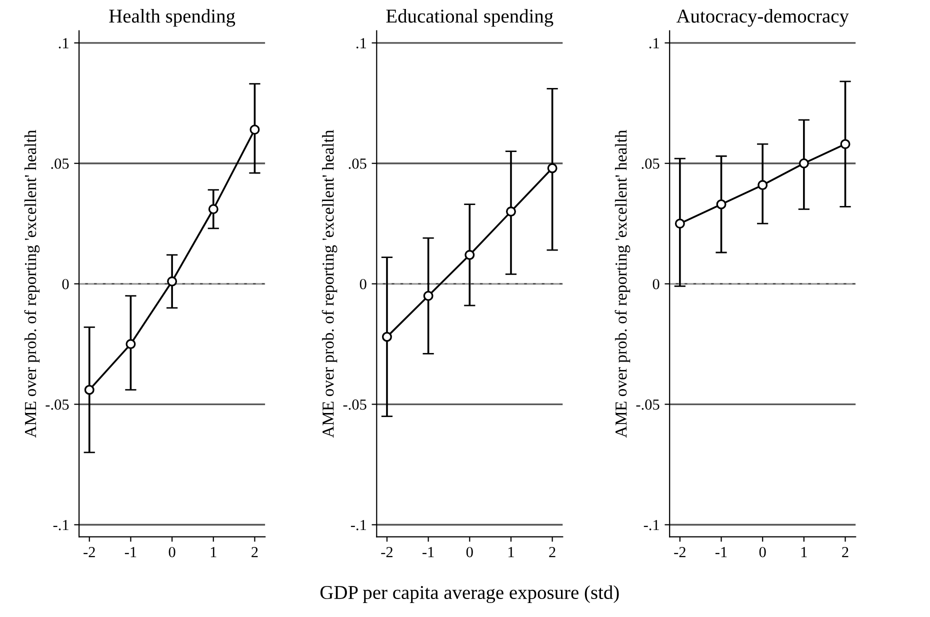 The image size is (930, 617). What do you see at coordinates (469, 594) in the screenshot?
I see `x-axis-title: GDP per capita average exposure (std)` at bounding box center [469, 594].